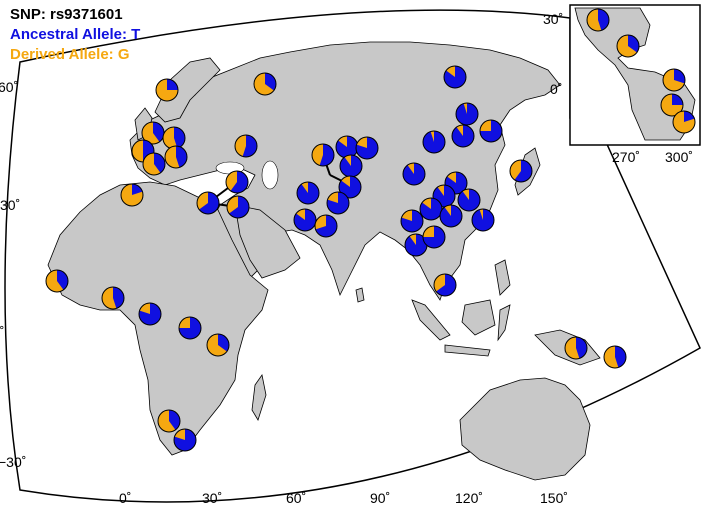 Image resolution: width=709 pixels, height=507 pixels. What do you see at coordinates (626, 157) in the screenshot?
I see `inset-lon-tick-270: 270˚` at bounding box center [626, 157].